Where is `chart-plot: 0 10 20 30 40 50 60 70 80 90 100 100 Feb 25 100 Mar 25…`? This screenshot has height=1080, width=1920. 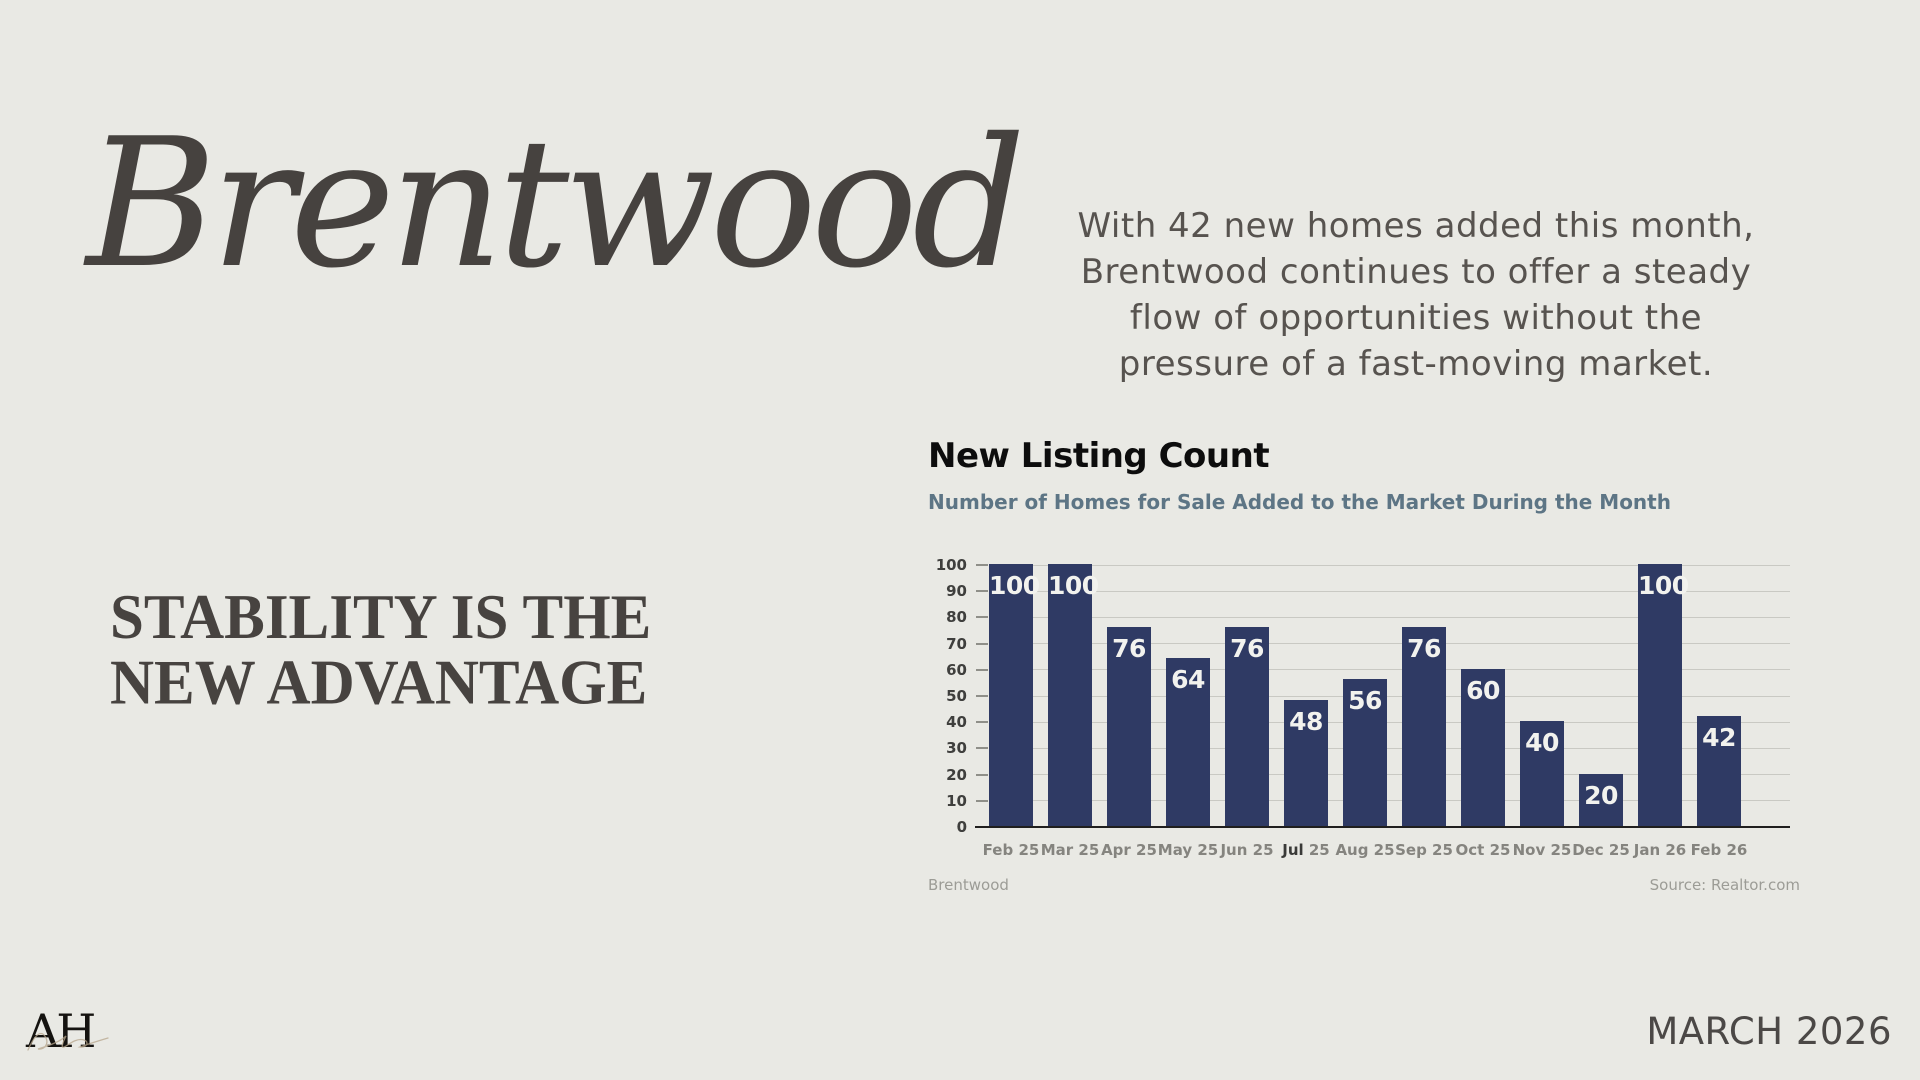 chart-plot: 0 10 20 30 40 50 60 70 80 90 100 100 Feb 25 100 Mar 25… is located at coordinates (1363, 708).